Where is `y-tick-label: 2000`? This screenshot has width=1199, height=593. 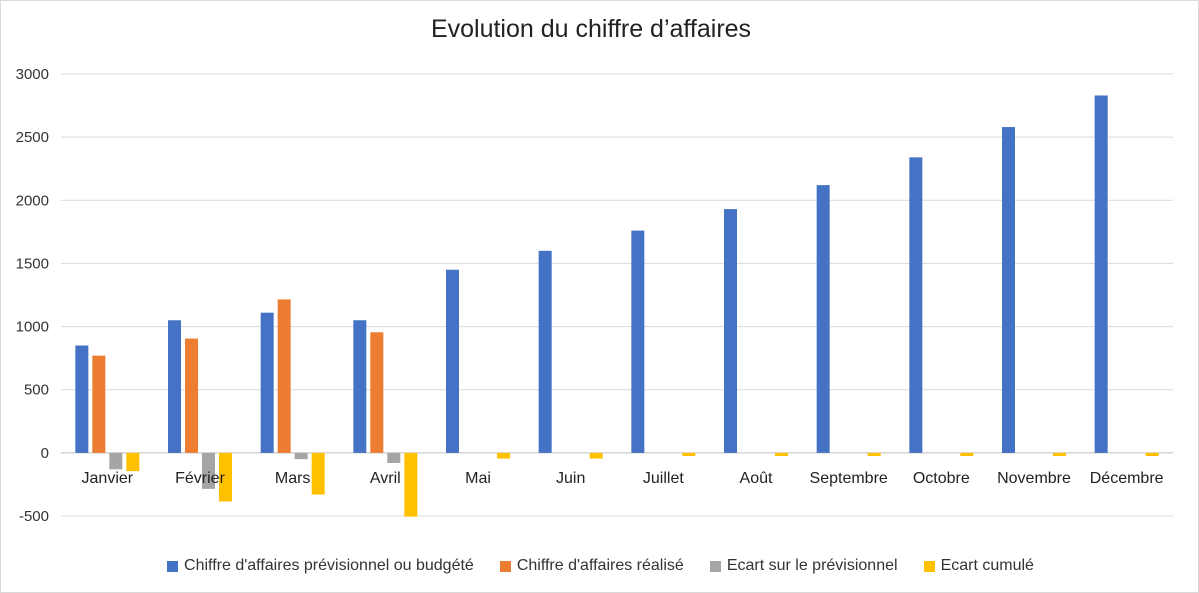 y-tick-label: 2000 is located at coordinates (32, 200).